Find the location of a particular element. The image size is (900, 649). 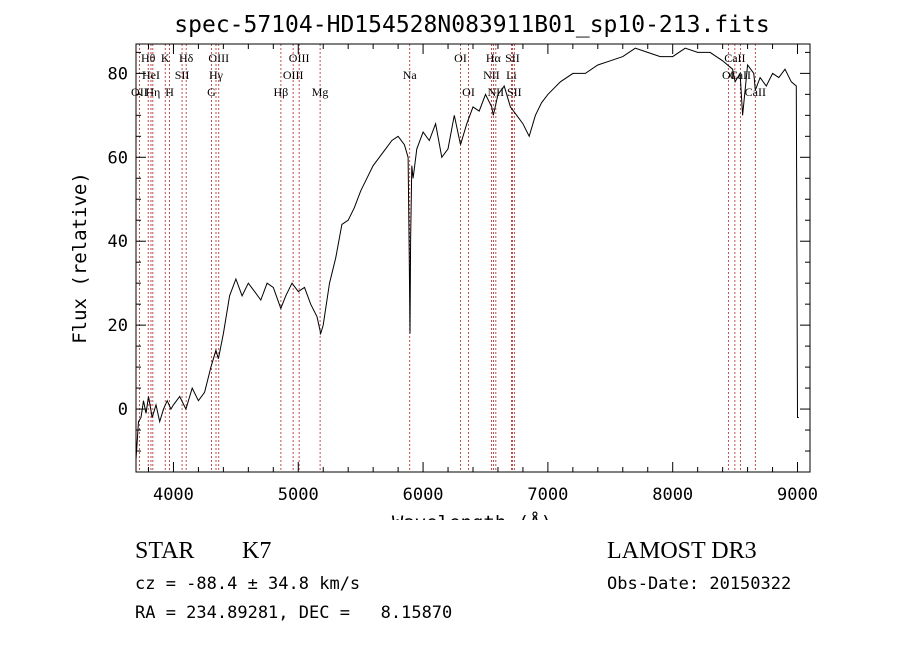

redshift-value: cz = -88.4 ± 34.8 km/s is located at coordinates (248, 584).